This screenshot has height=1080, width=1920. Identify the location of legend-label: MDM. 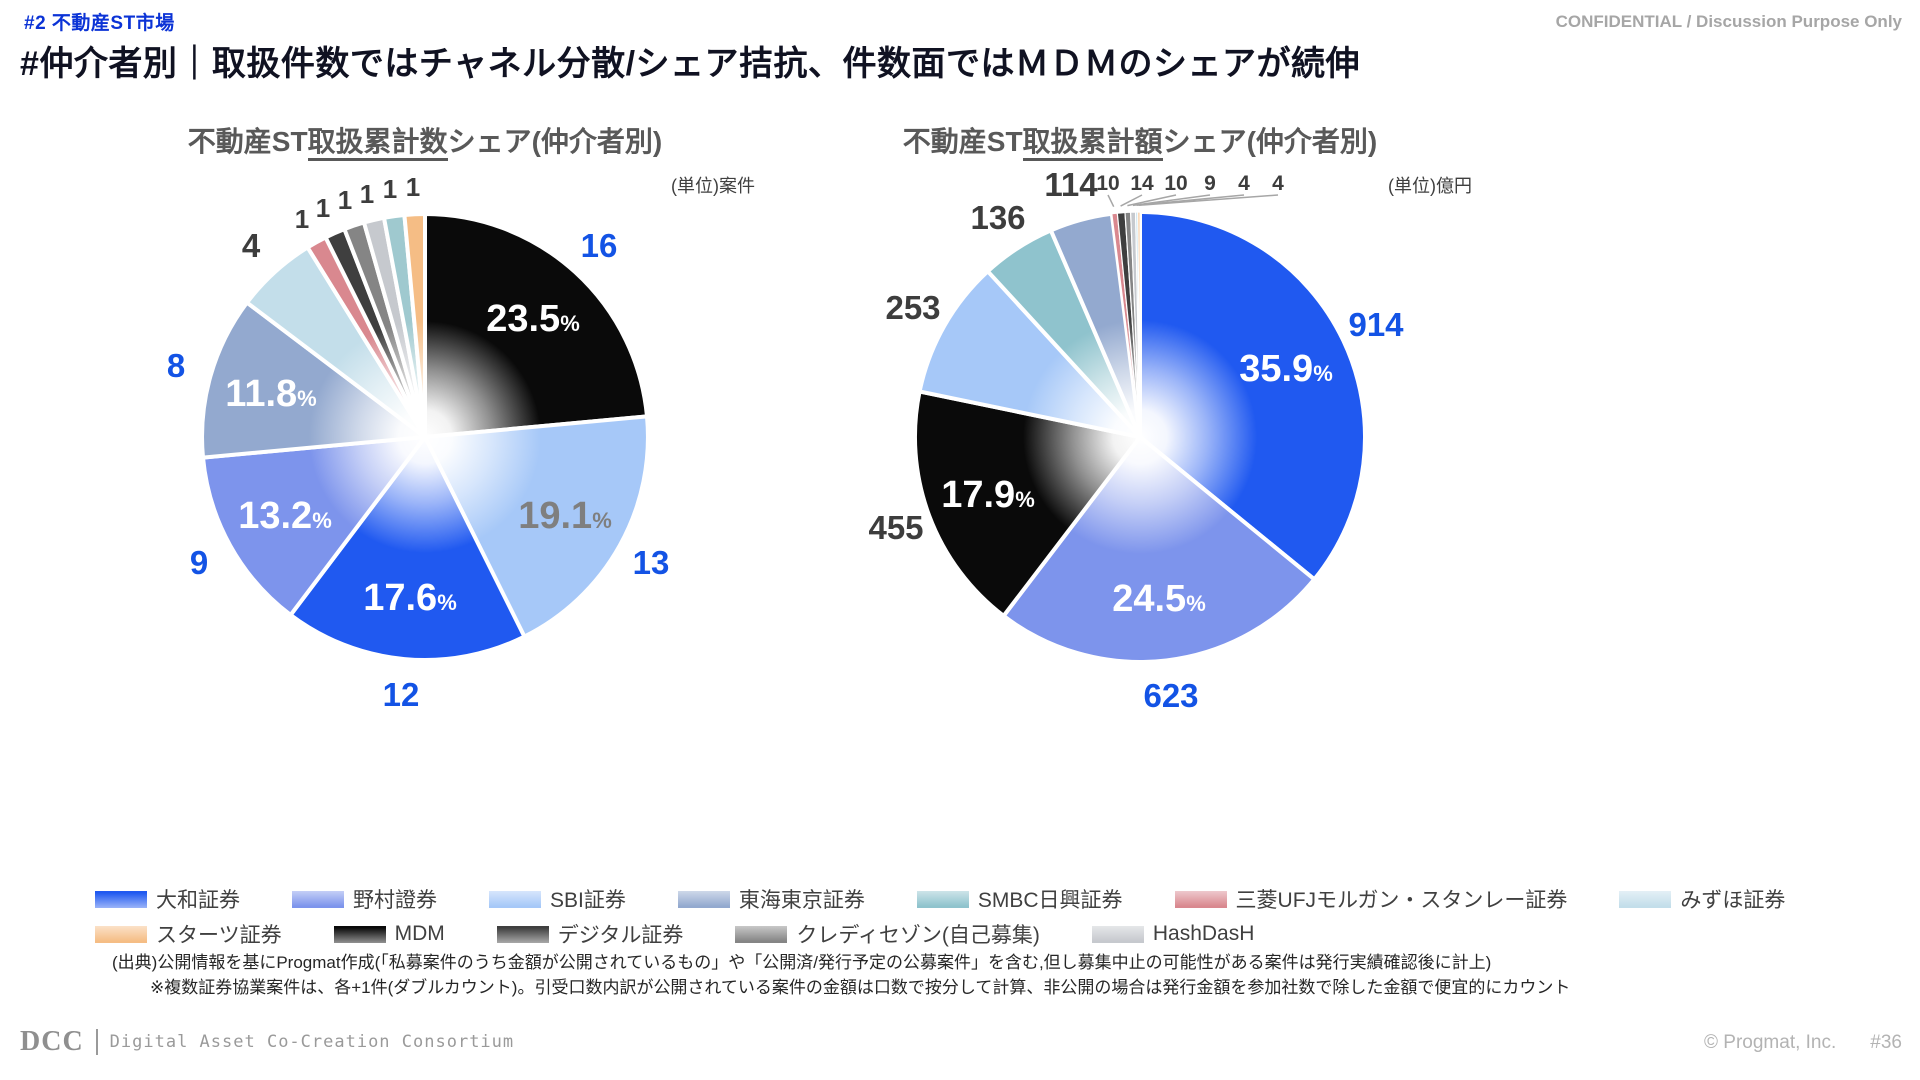
(419, 933).